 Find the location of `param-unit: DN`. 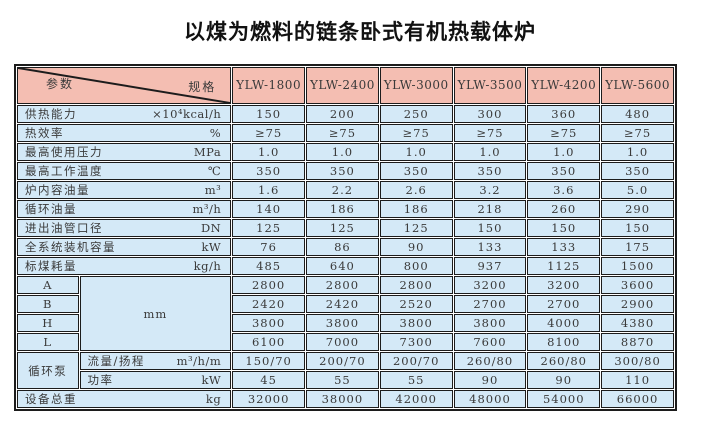

param-unit: DN is located at coordinates (211, 228).